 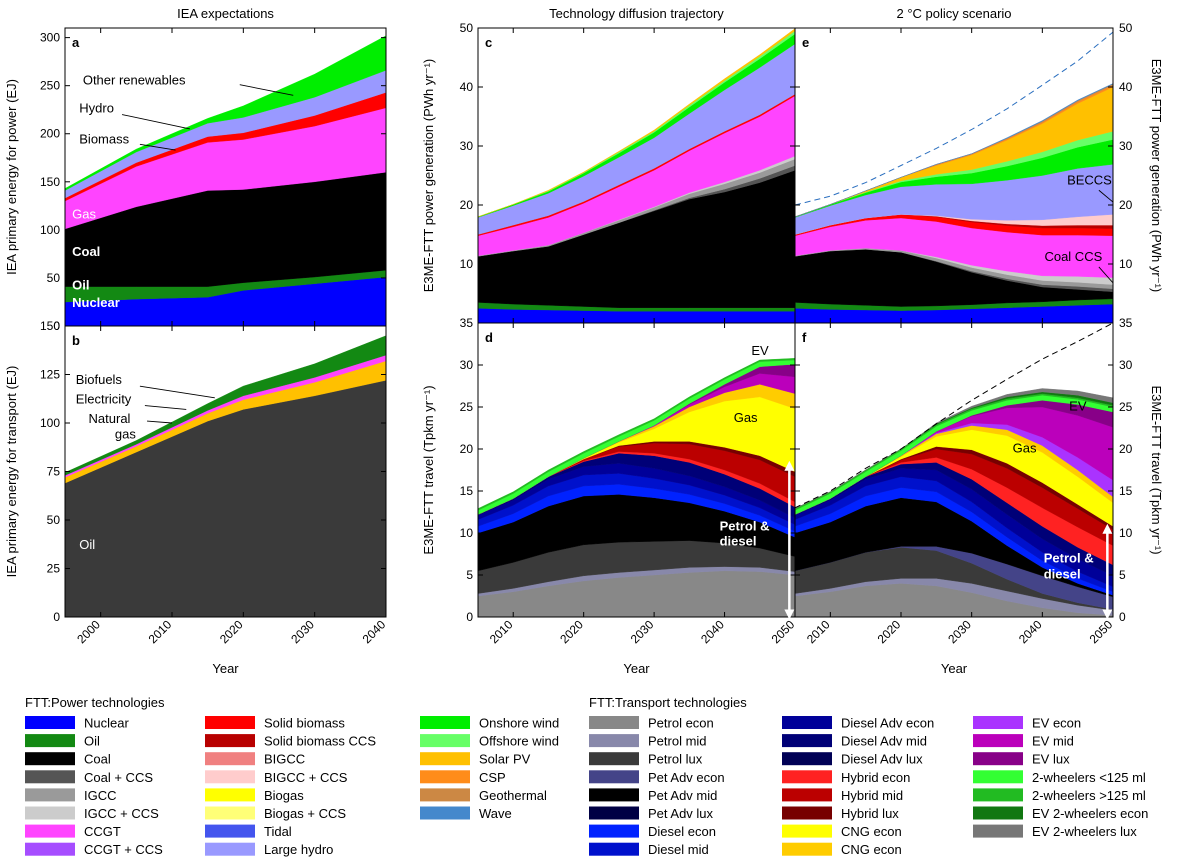 I want to click on legend-label: BIGCC, so click(x=284, y=759).